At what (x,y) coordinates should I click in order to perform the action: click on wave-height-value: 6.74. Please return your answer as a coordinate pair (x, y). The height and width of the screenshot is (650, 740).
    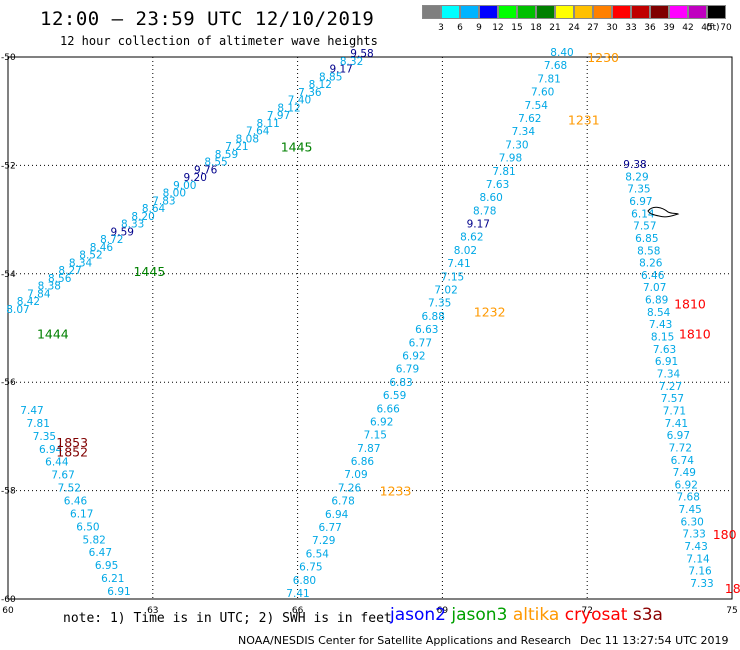
    Looking at the image, I should click on (683, 461).